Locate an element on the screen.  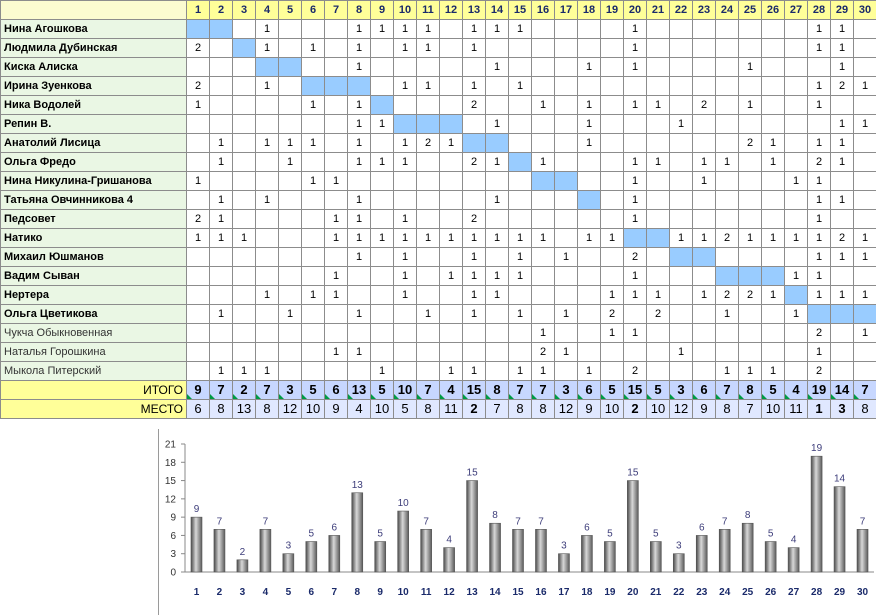
total-cell: 6 is located at coordinates (336, 390).